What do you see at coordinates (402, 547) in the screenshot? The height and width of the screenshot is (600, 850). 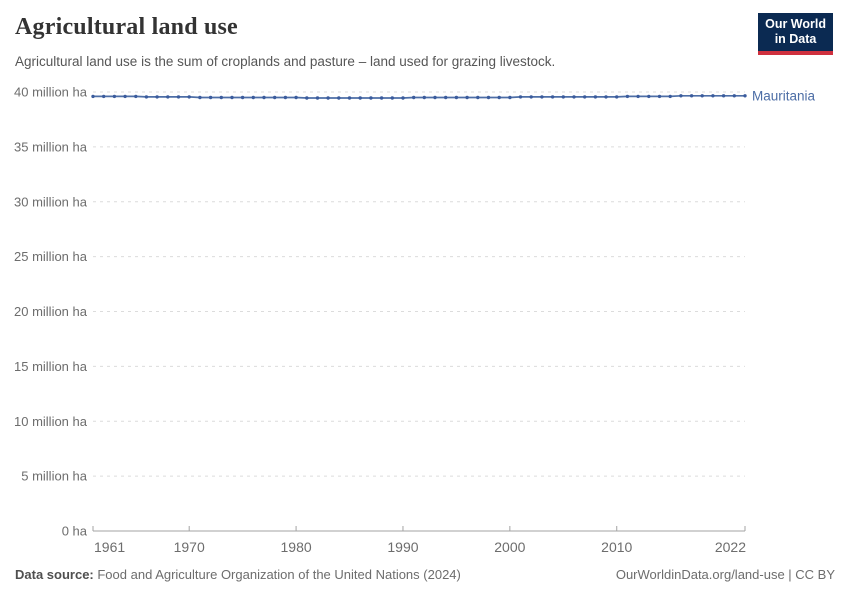 I see `x-axis-label: 1990` at bounding box center [402, 547].